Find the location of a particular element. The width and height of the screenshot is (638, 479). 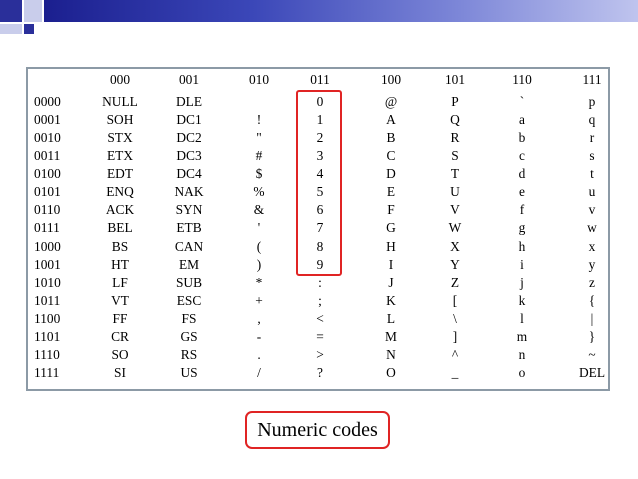

table-cell: US is located at coordinates (189, 373).